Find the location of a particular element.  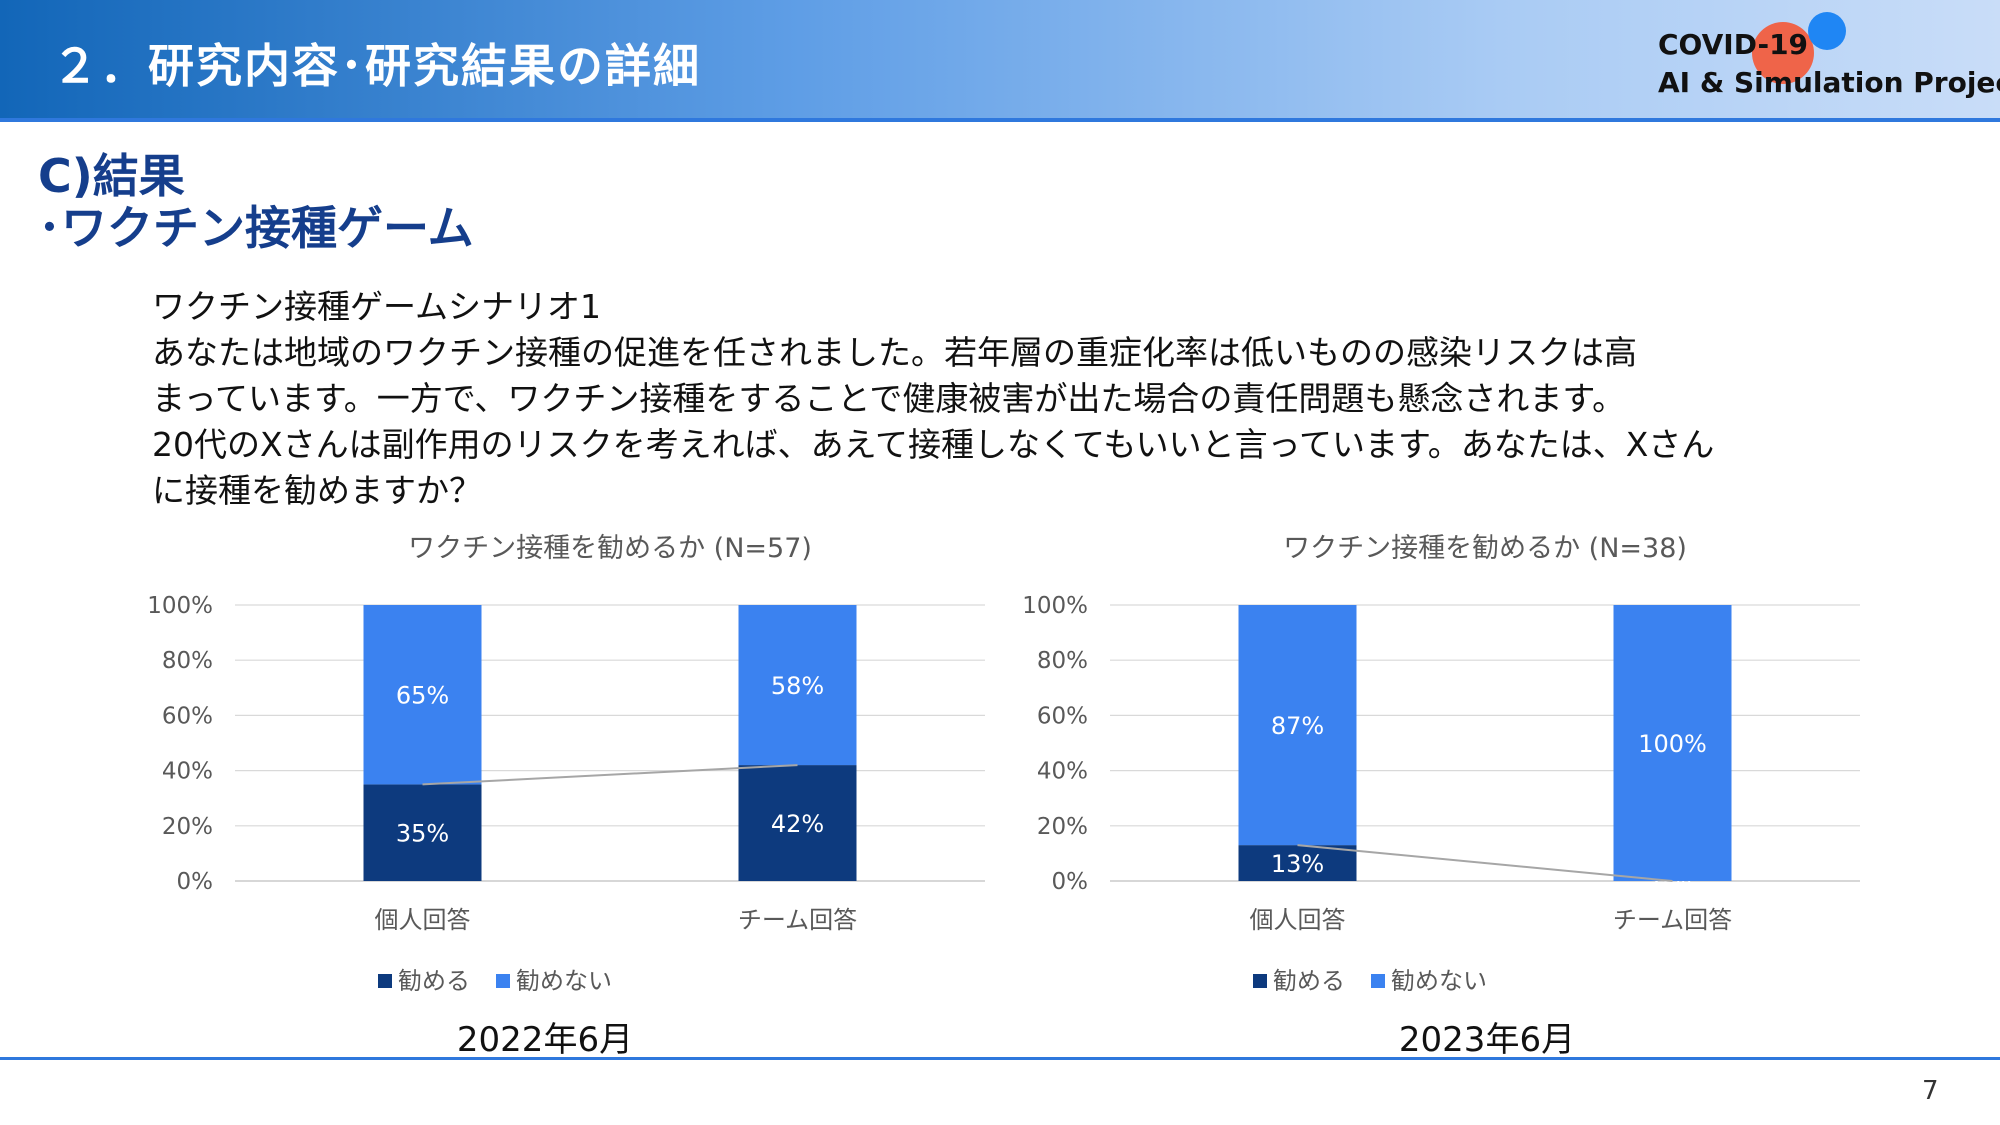

scenario-line: ワクチン接種ゲームシナリオ1 is located at coordinates (377, 306).